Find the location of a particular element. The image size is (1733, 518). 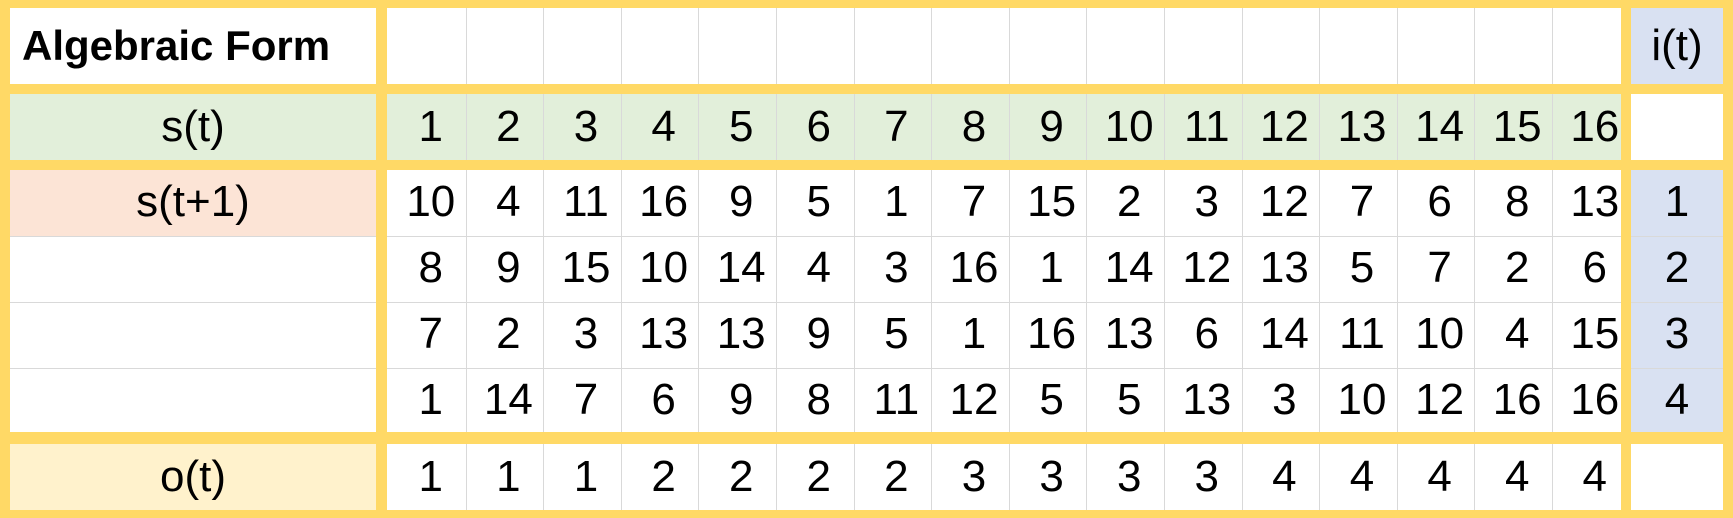

input-value-cell: 1 is located at coordinates (1677, 201).